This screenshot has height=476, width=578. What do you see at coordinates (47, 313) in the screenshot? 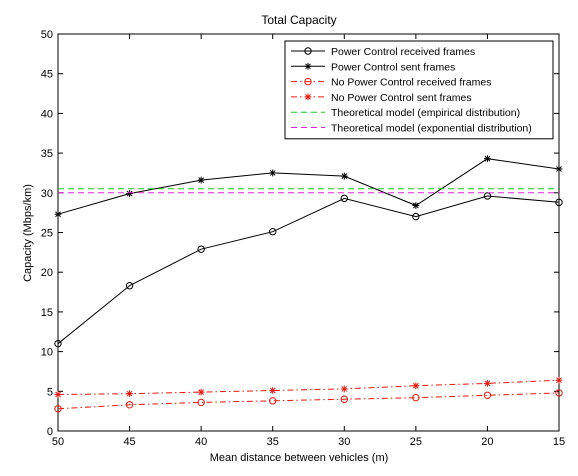
I see `y-tick-label: 15` at bounding box center [47, 313].